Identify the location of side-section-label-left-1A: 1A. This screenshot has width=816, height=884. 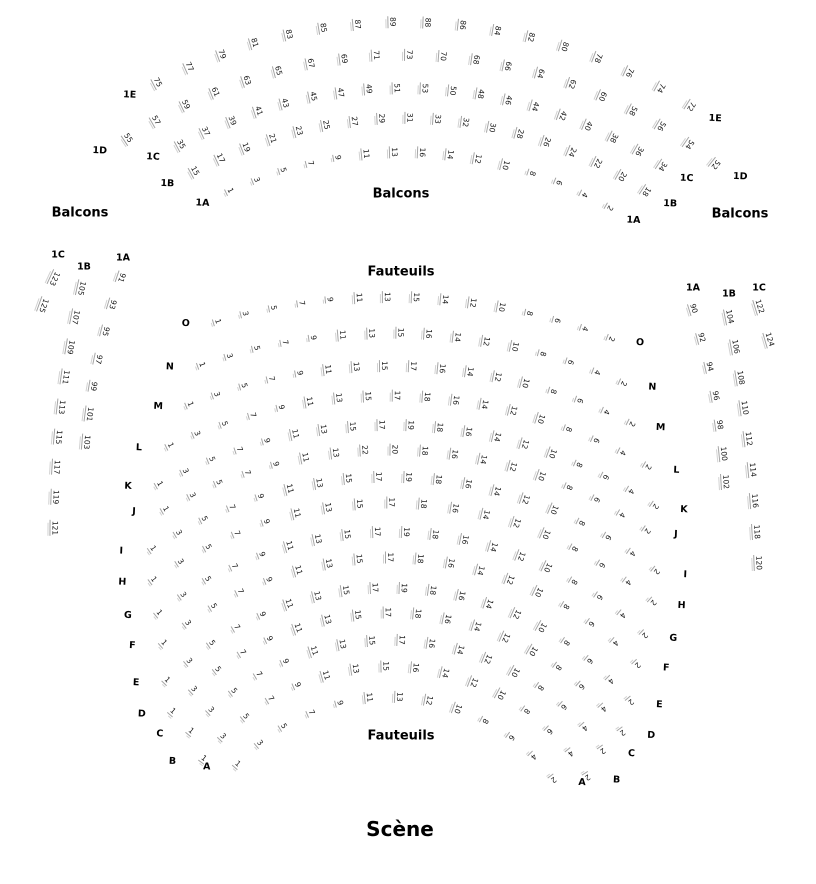
(123, 258).